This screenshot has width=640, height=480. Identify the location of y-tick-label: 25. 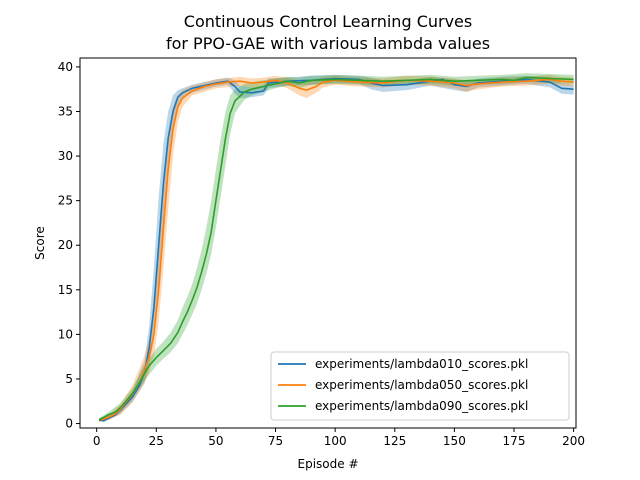
(65, 201).